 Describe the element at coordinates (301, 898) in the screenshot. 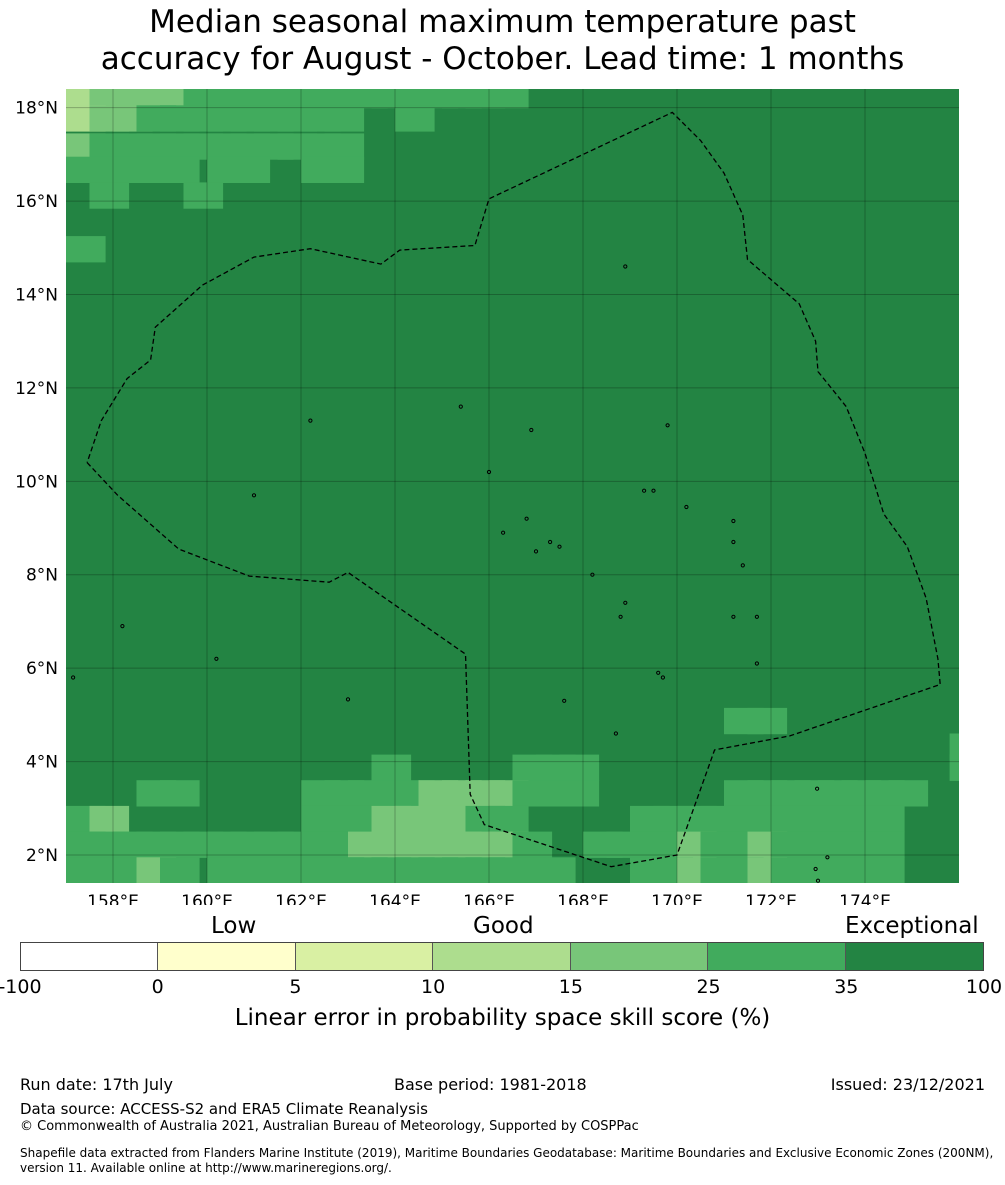

I see `lon-tick-label: 162°E` at that location.